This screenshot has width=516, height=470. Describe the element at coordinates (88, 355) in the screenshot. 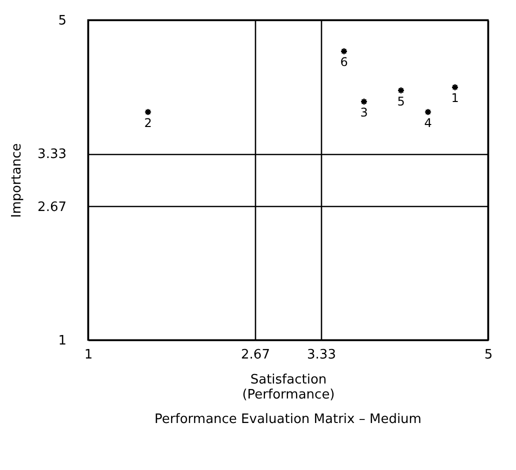

I see `x-tick-label: 1` at that location.